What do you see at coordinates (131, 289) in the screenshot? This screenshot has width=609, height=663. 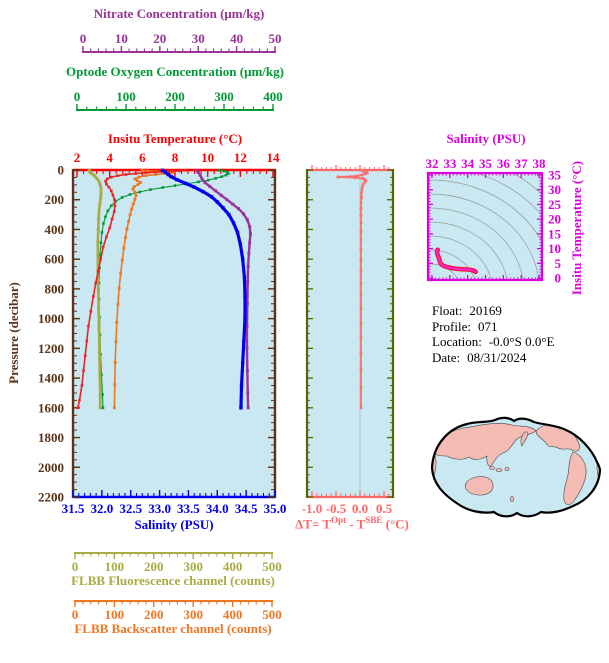 I see `temperature-profile-curve` at bounding box center [131, 289].